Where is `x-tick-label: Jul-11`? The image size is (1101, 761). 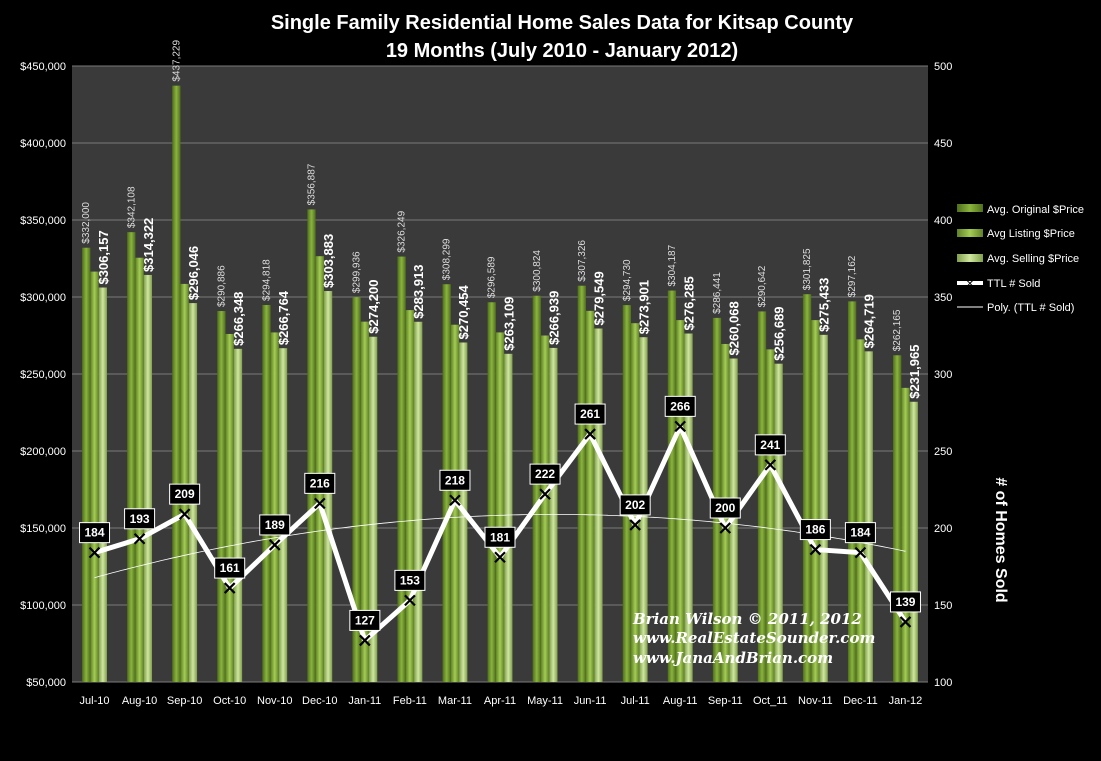 x-tick-label: Jul-11 is located at coordinates (635, 701).